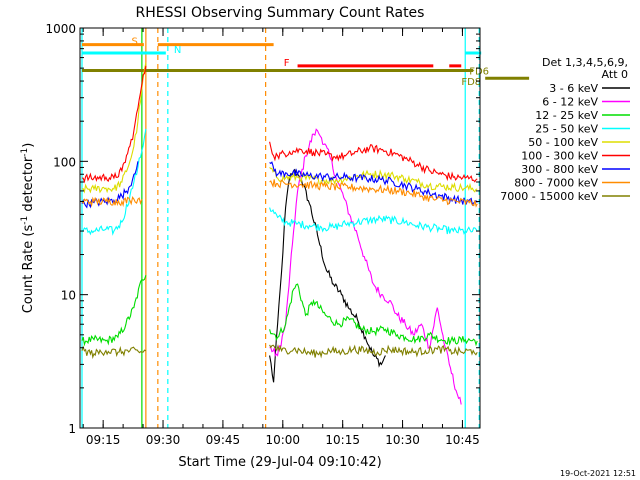 The height and width of the screenshot is (480, 640). I want to click on x-tick-label-6: 10:45, so click(462, 440).